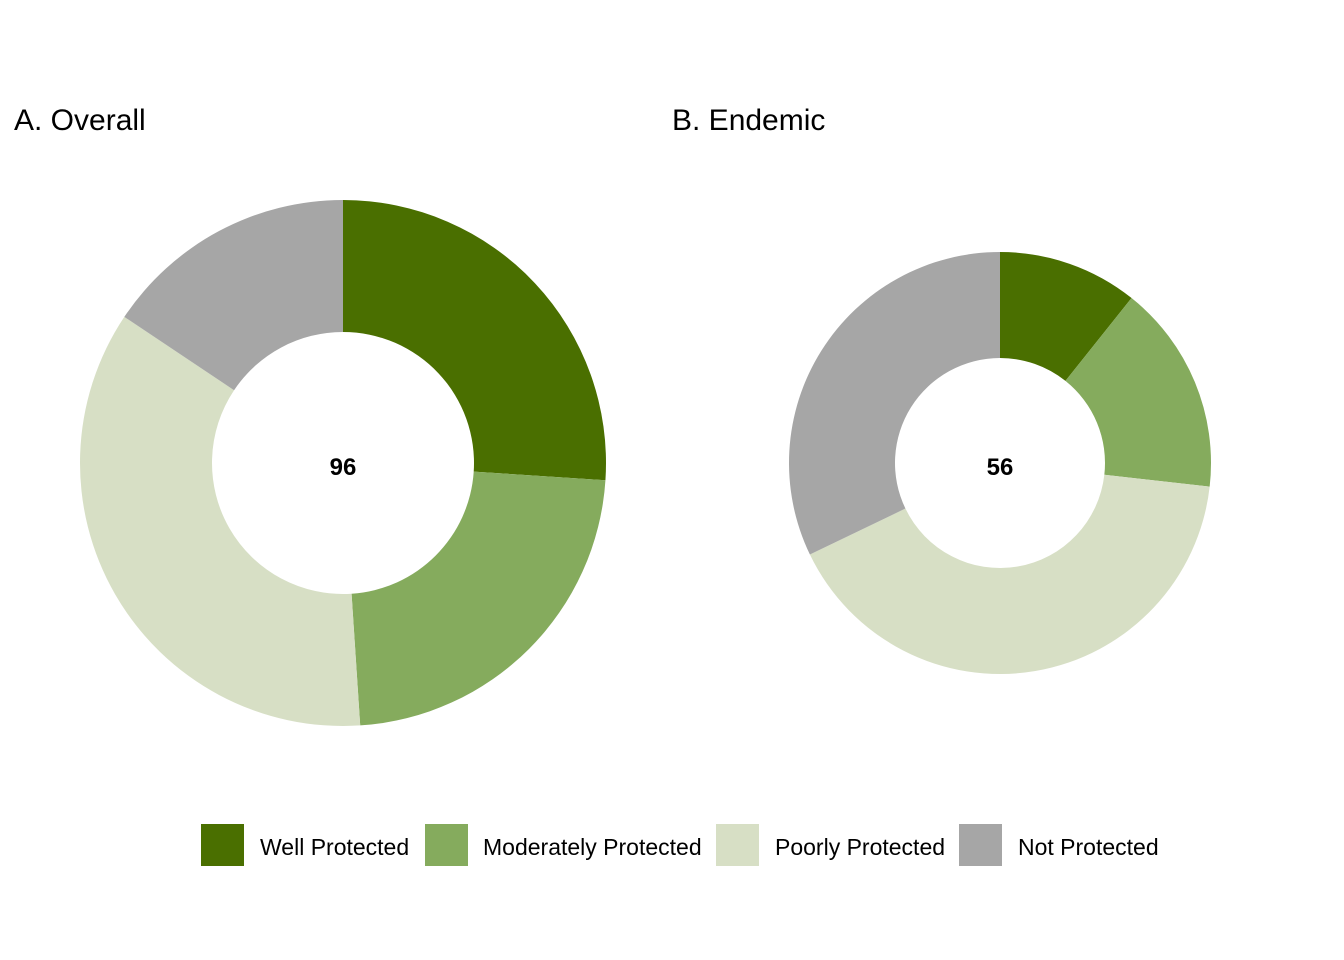 This screenshot has height=960, width=1344. I want to click on endemic-slice-not-protected, so click(894, 403).